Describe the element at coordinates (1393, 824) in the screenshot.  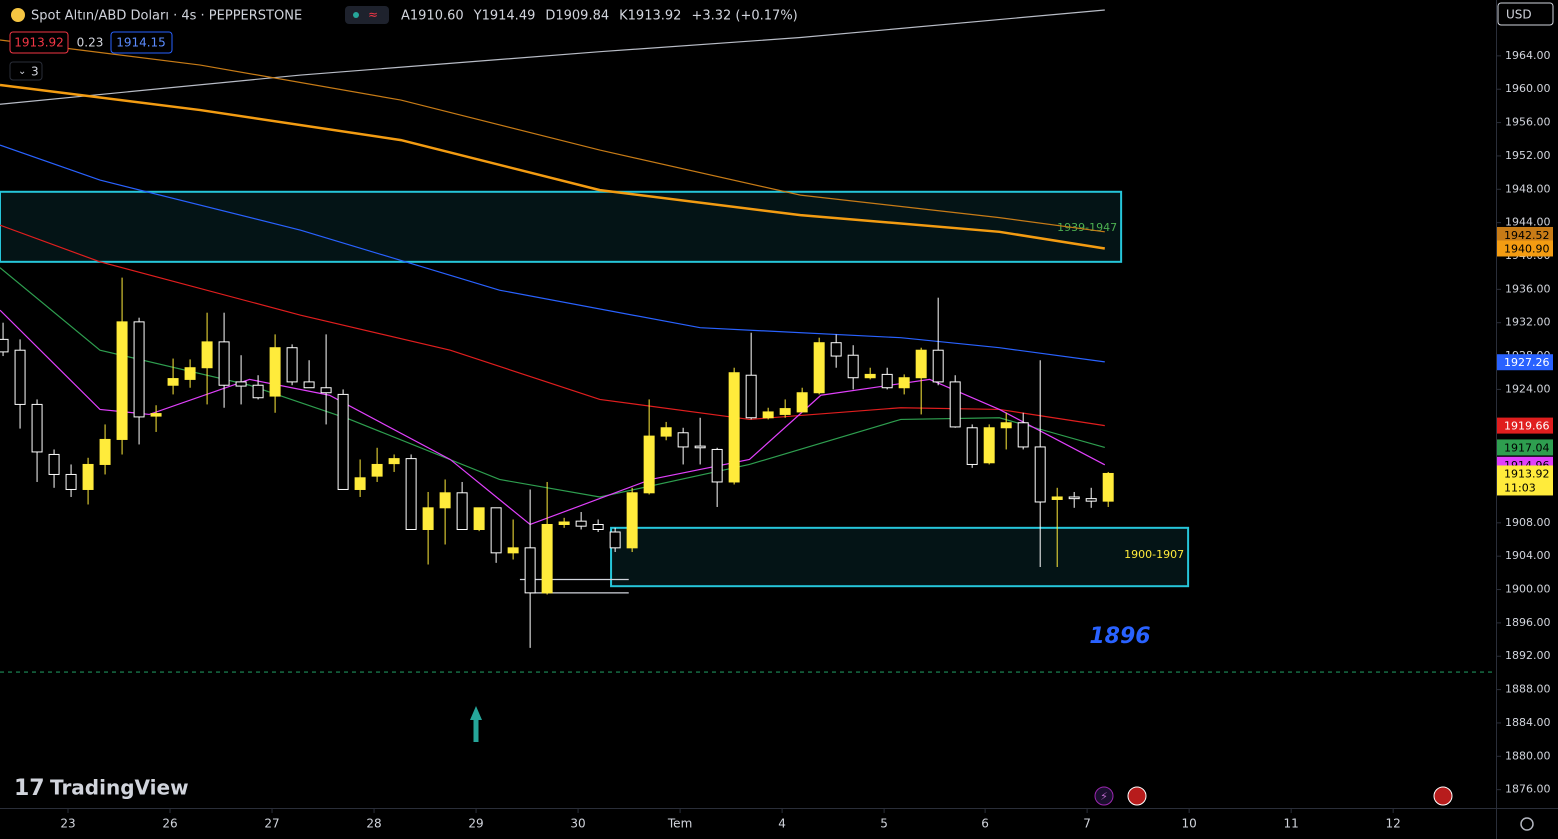
I see `x-tick-label: 12` at that location.